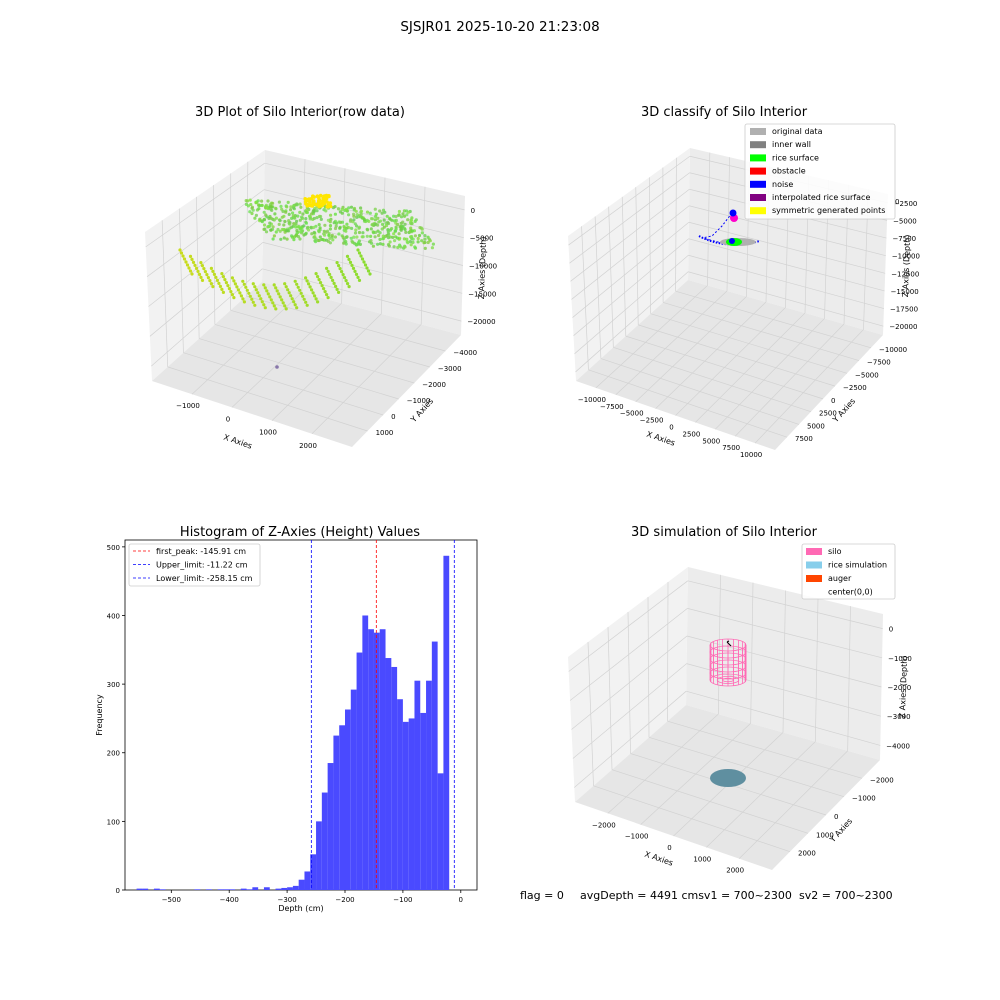  I want to click on raw-ztick: −15000, so click(482, 294).